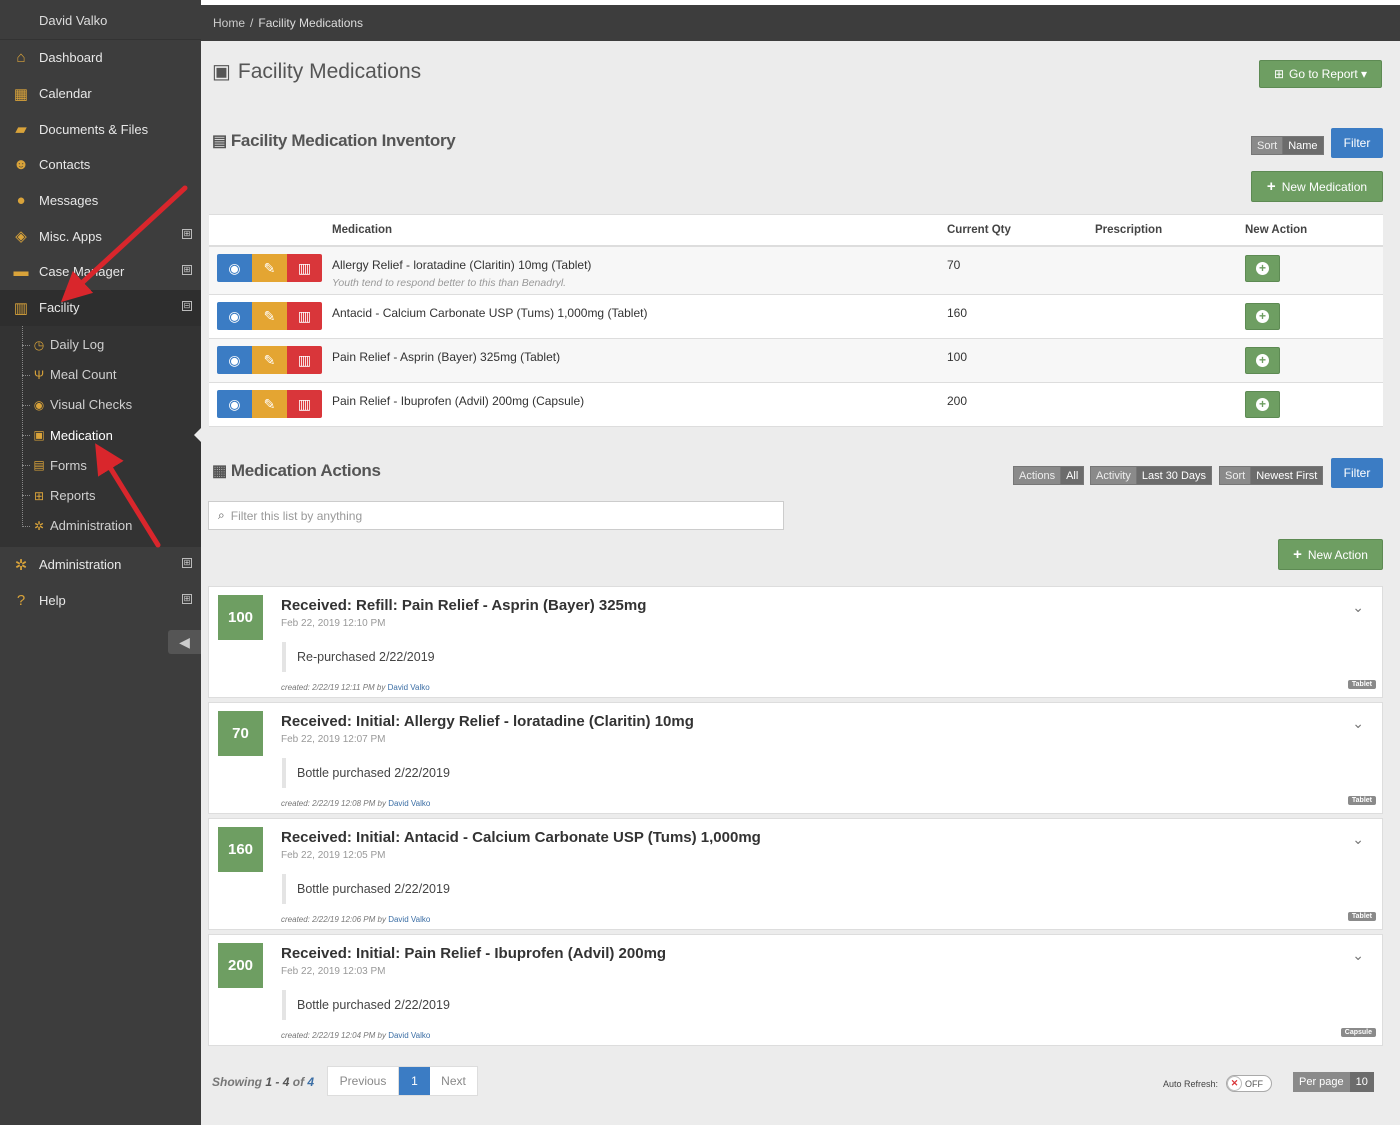 Image resolution: width=1400 pixels, height=1125 pixels. I want to click on per-page-select: Per page 10, so click(1333, 1082).